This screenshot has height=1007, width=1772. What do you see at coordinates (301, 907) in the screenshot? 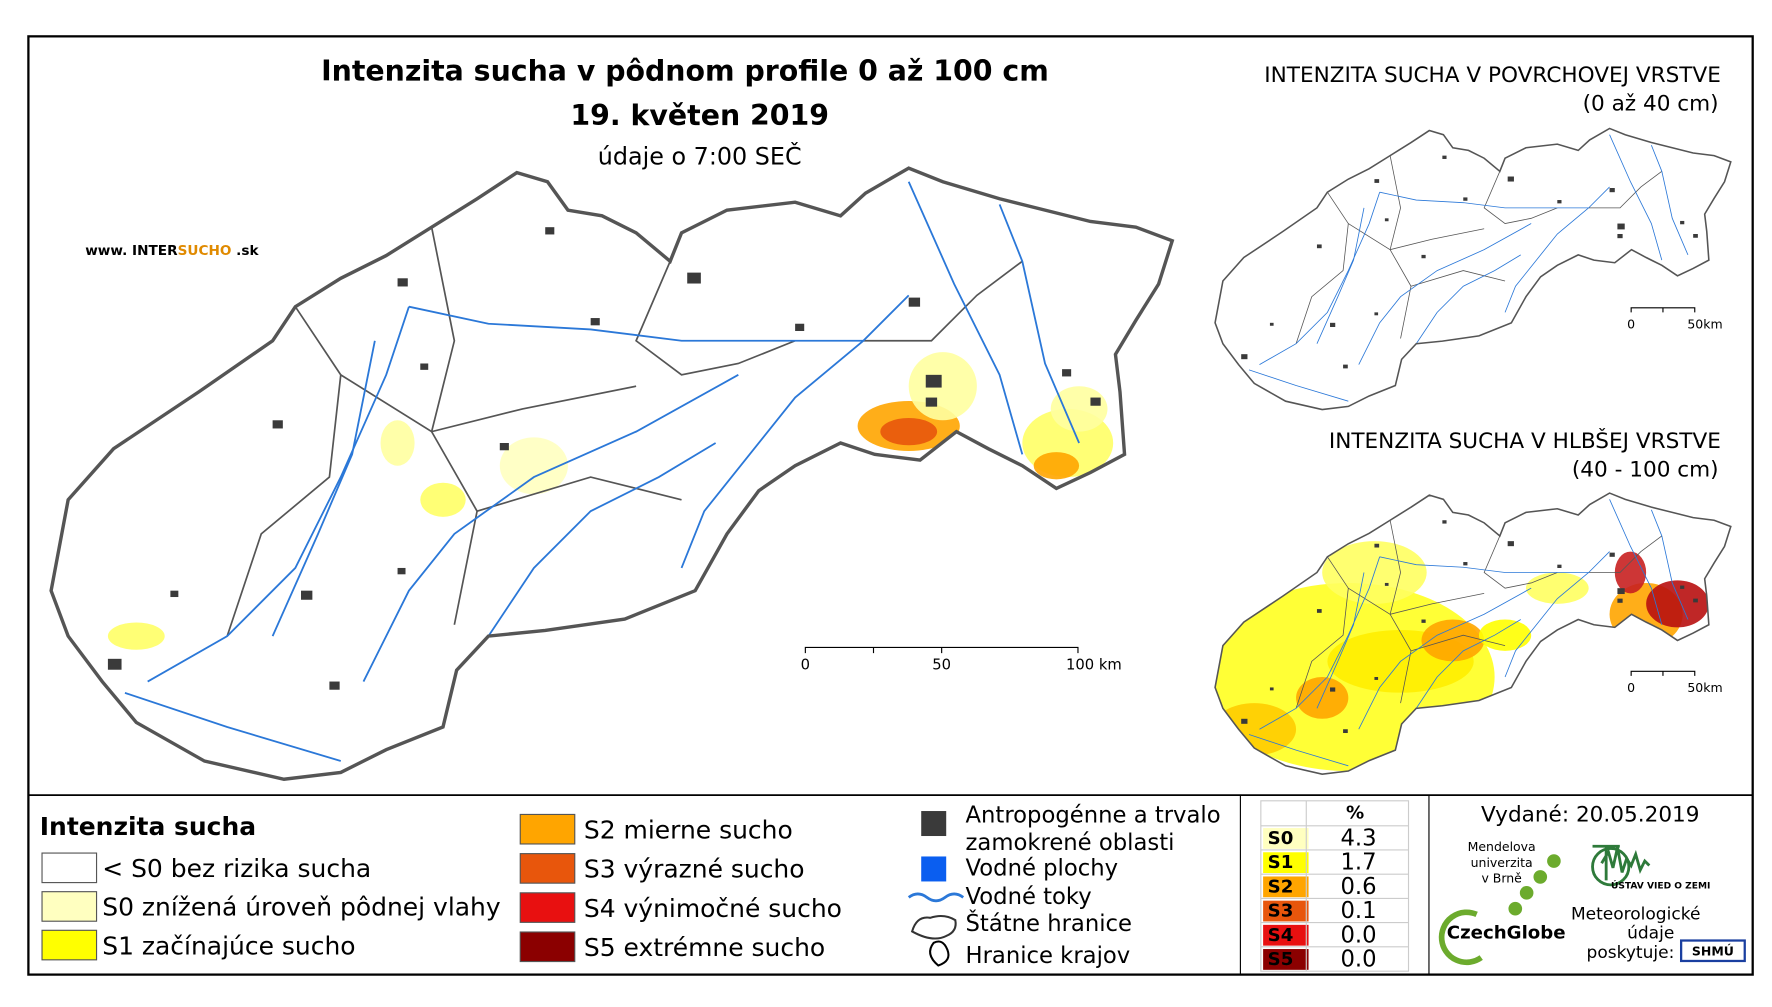
I see `legend-label: S0 znížená úroveň pôdnej vlahy` at bounding box center [301, 907].